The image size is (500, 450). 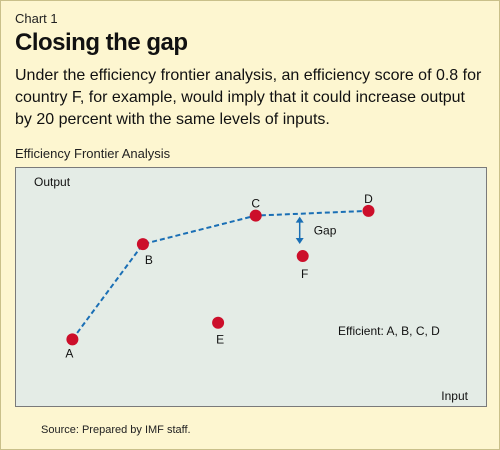 What do you see at coordinates (299, 219) in the screenshot?
I see `gap-arrow-head-up` at bounding box center [299, 219].